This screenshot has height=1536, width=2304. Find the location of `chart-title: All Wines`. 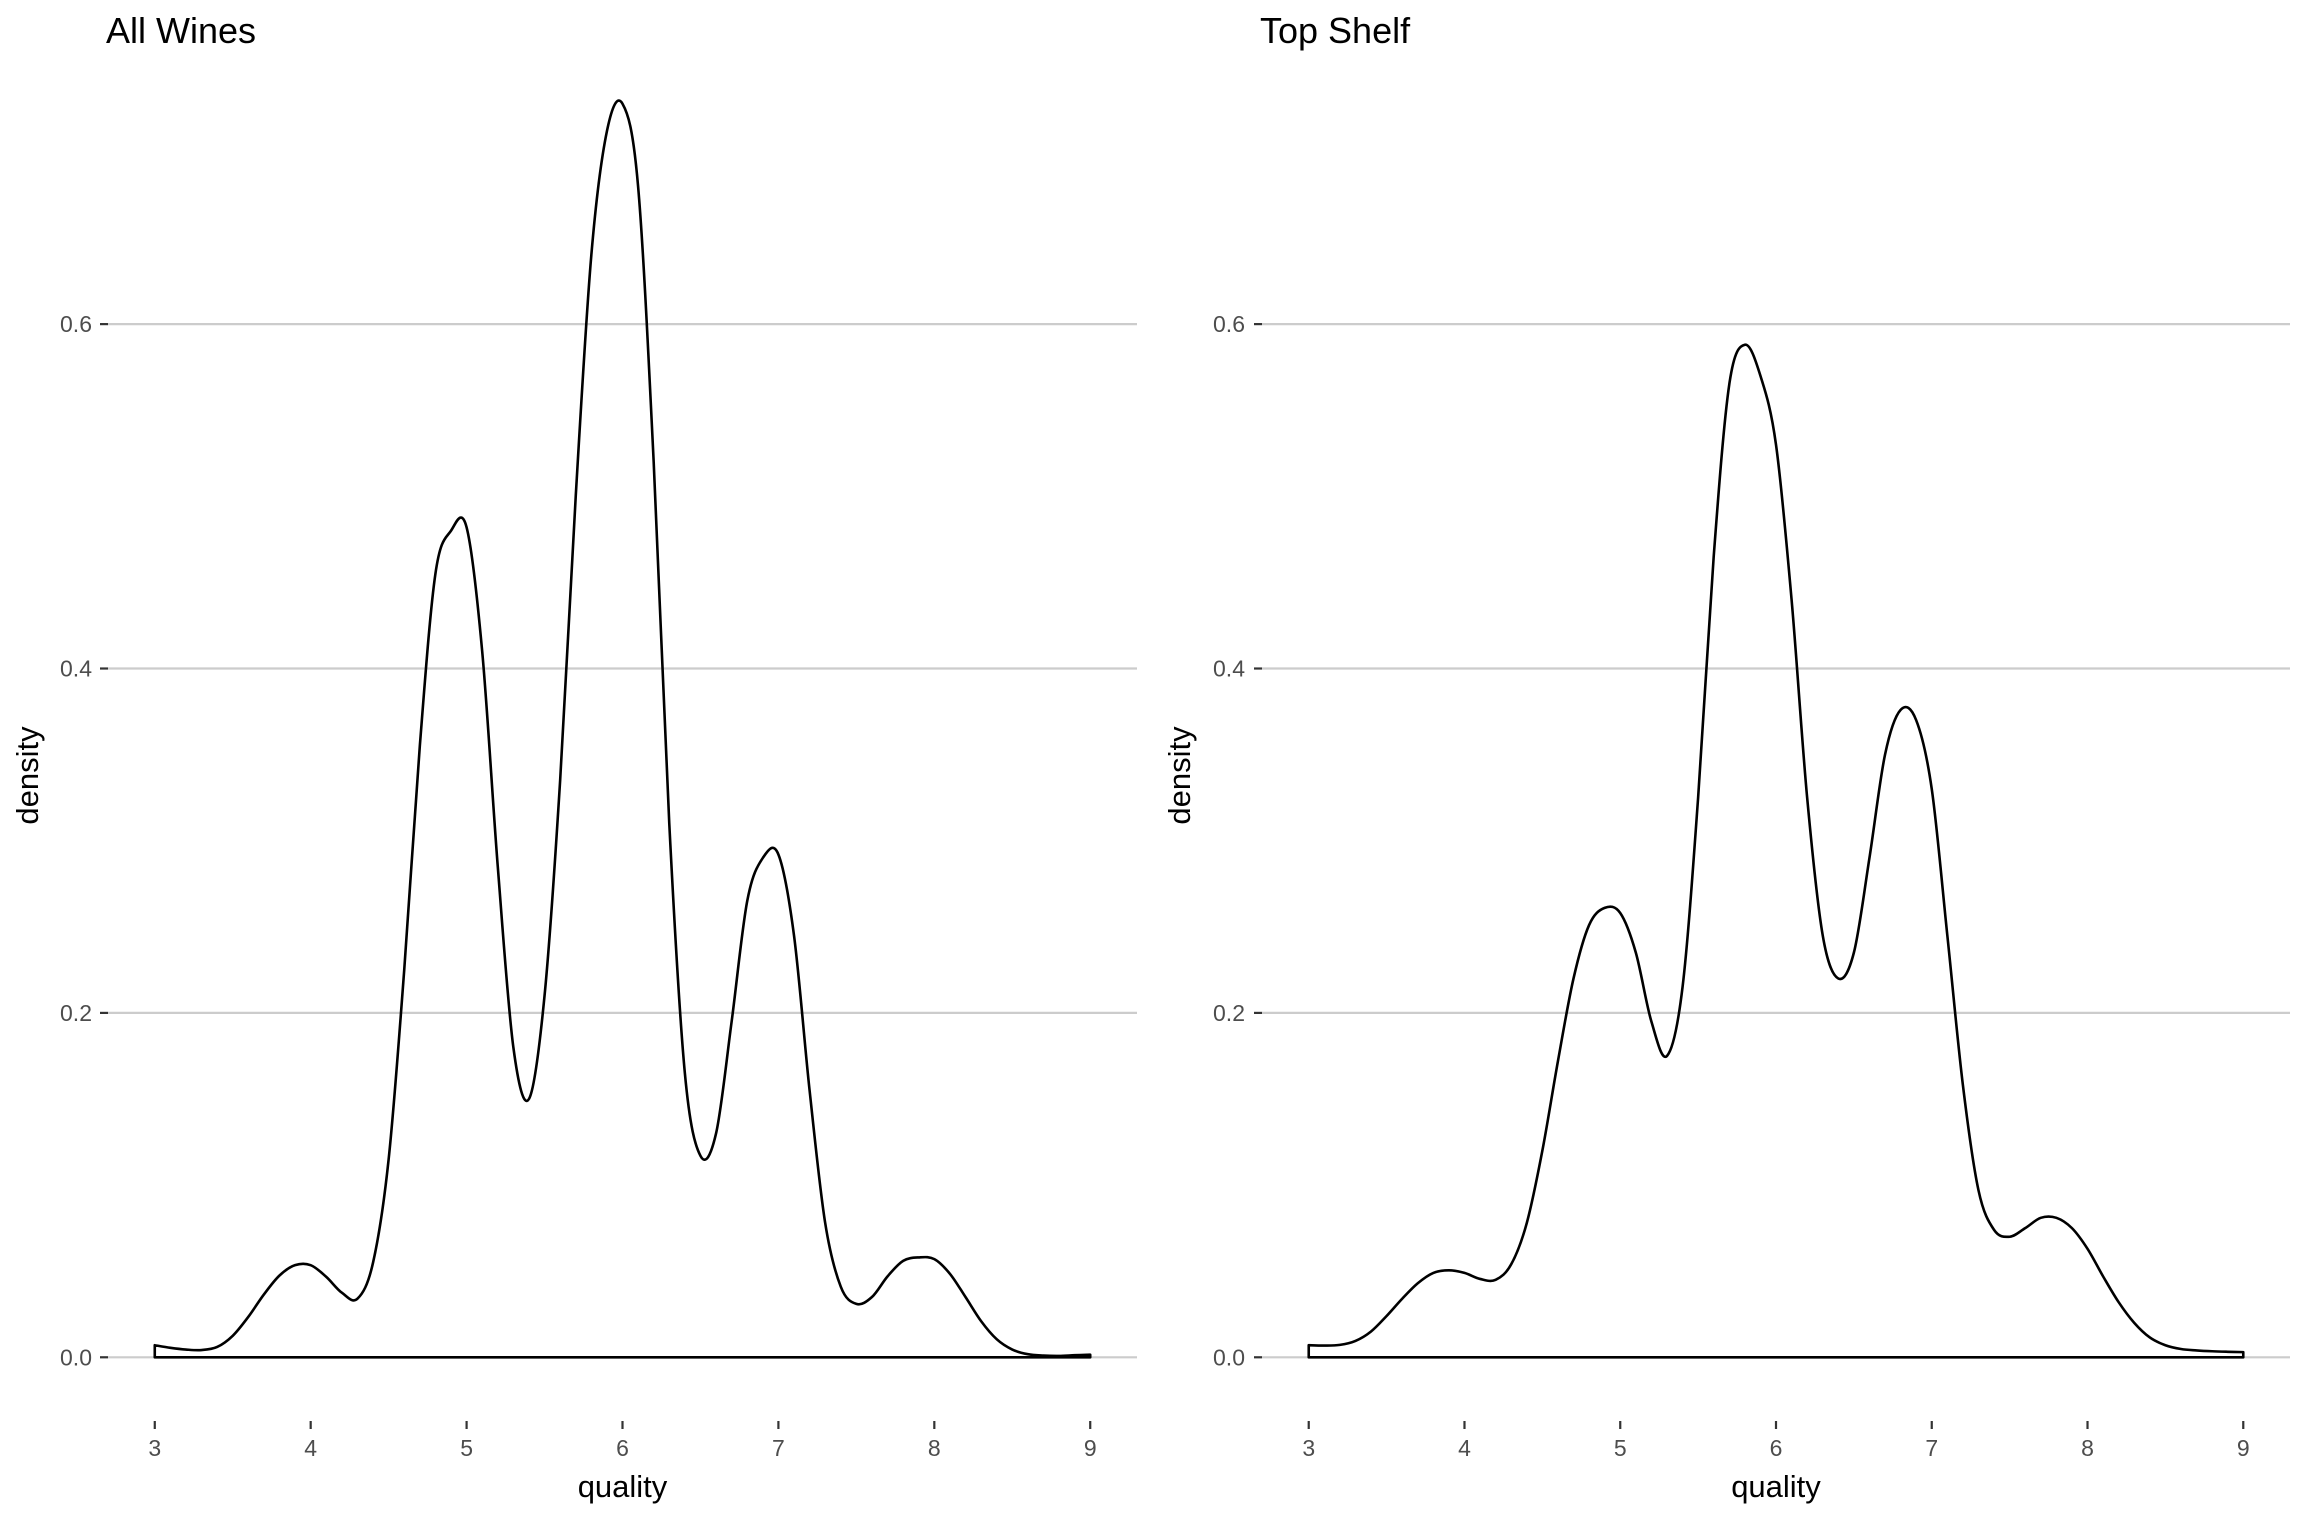

chart-title: All Wines is located at coordinates (181, 30).